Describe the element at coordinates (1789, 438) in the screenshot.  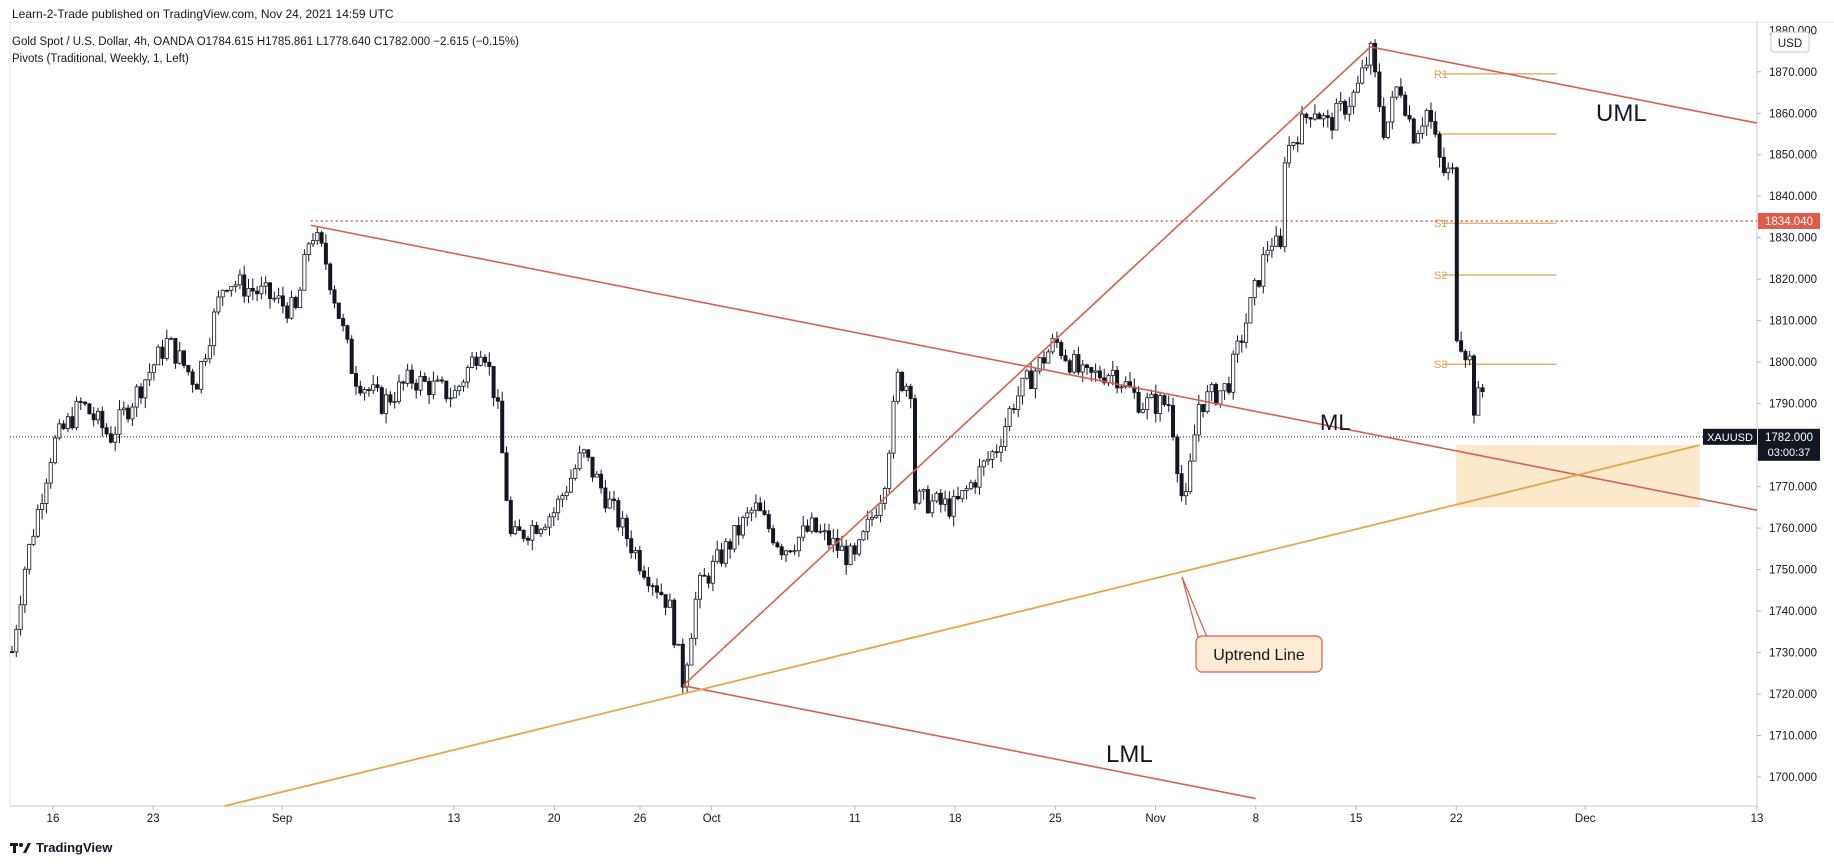
I see `current-price-tag-label: 1782.000` at that location.